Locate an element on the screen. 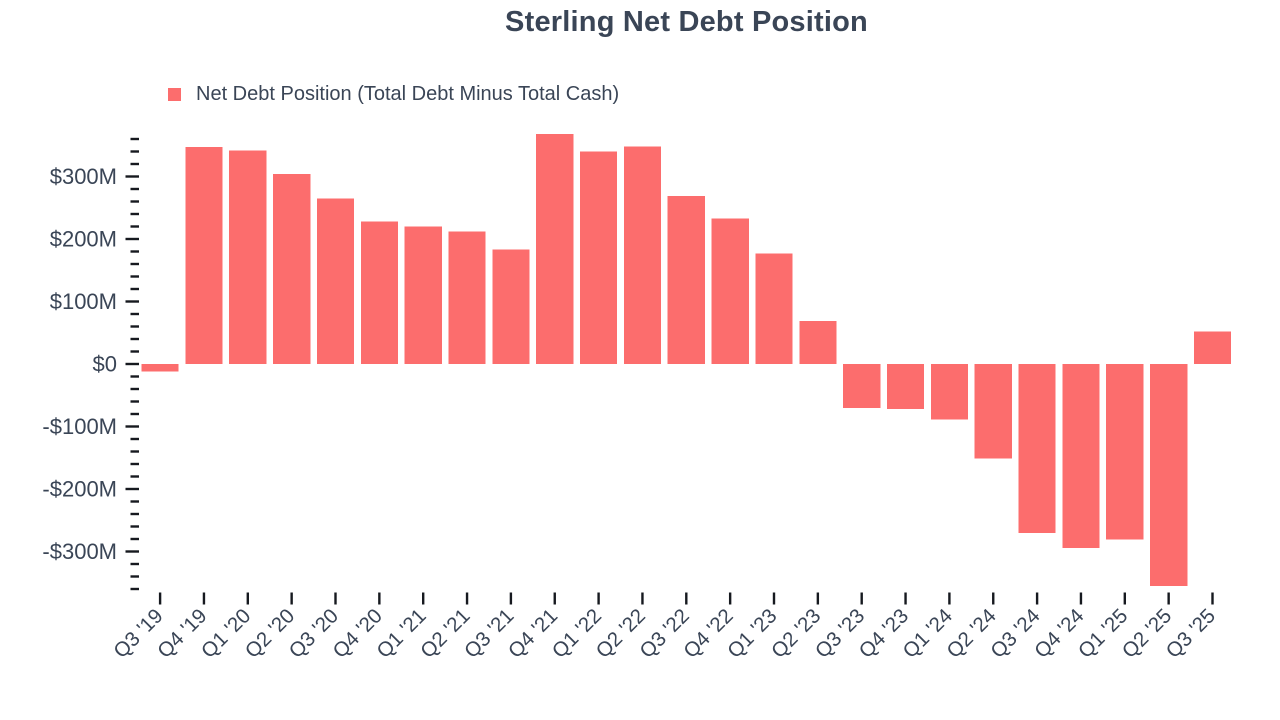  x-axis-label: Q3 '24 is located at coordinates (1015, 633).